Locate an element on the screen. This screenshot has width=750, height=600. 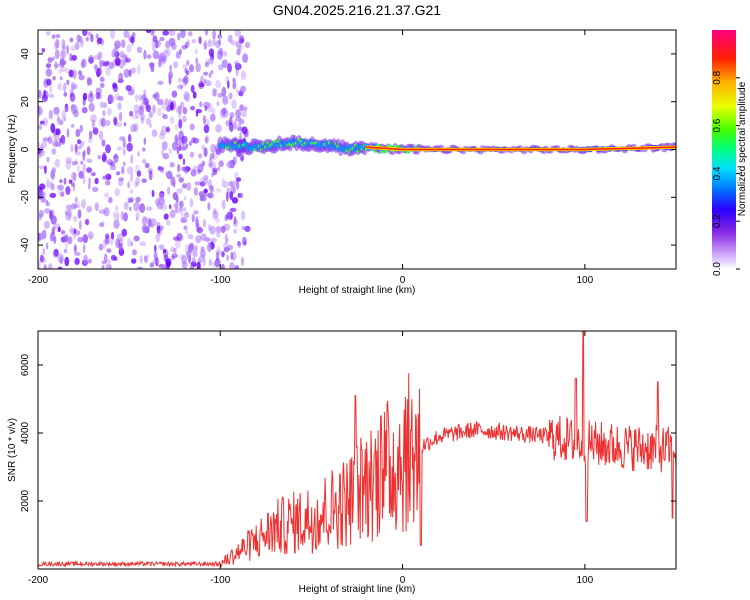
x-tick-label: -100 is located at coordinates (220, 280).